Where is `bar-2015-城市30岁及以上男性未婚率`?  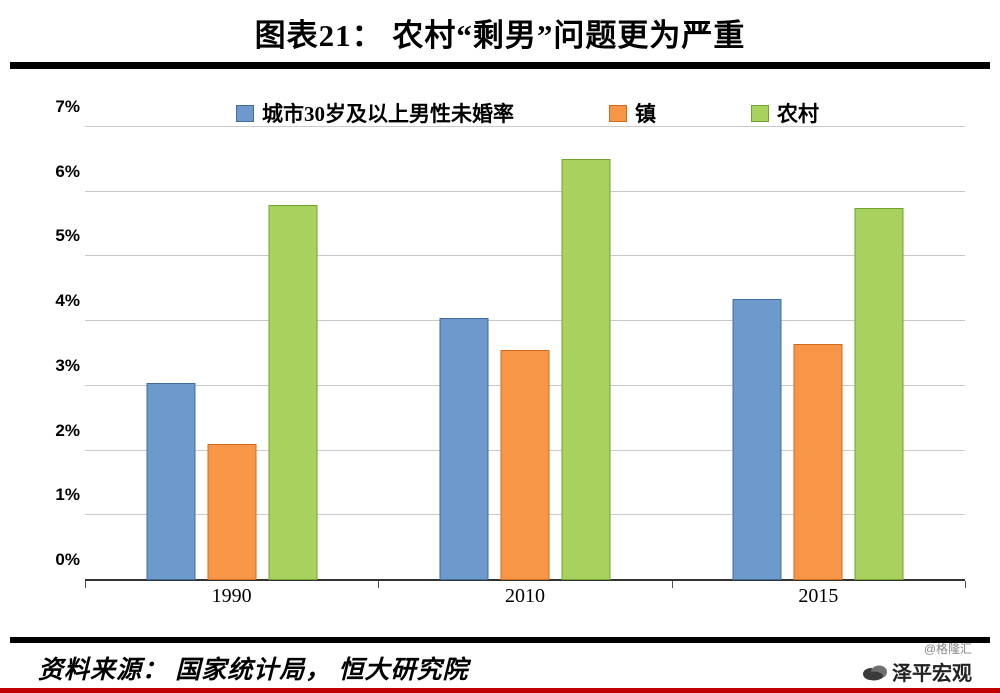 bar-2015-城市30岁及以上男性未婚率 is located at coordinates (757, 439).